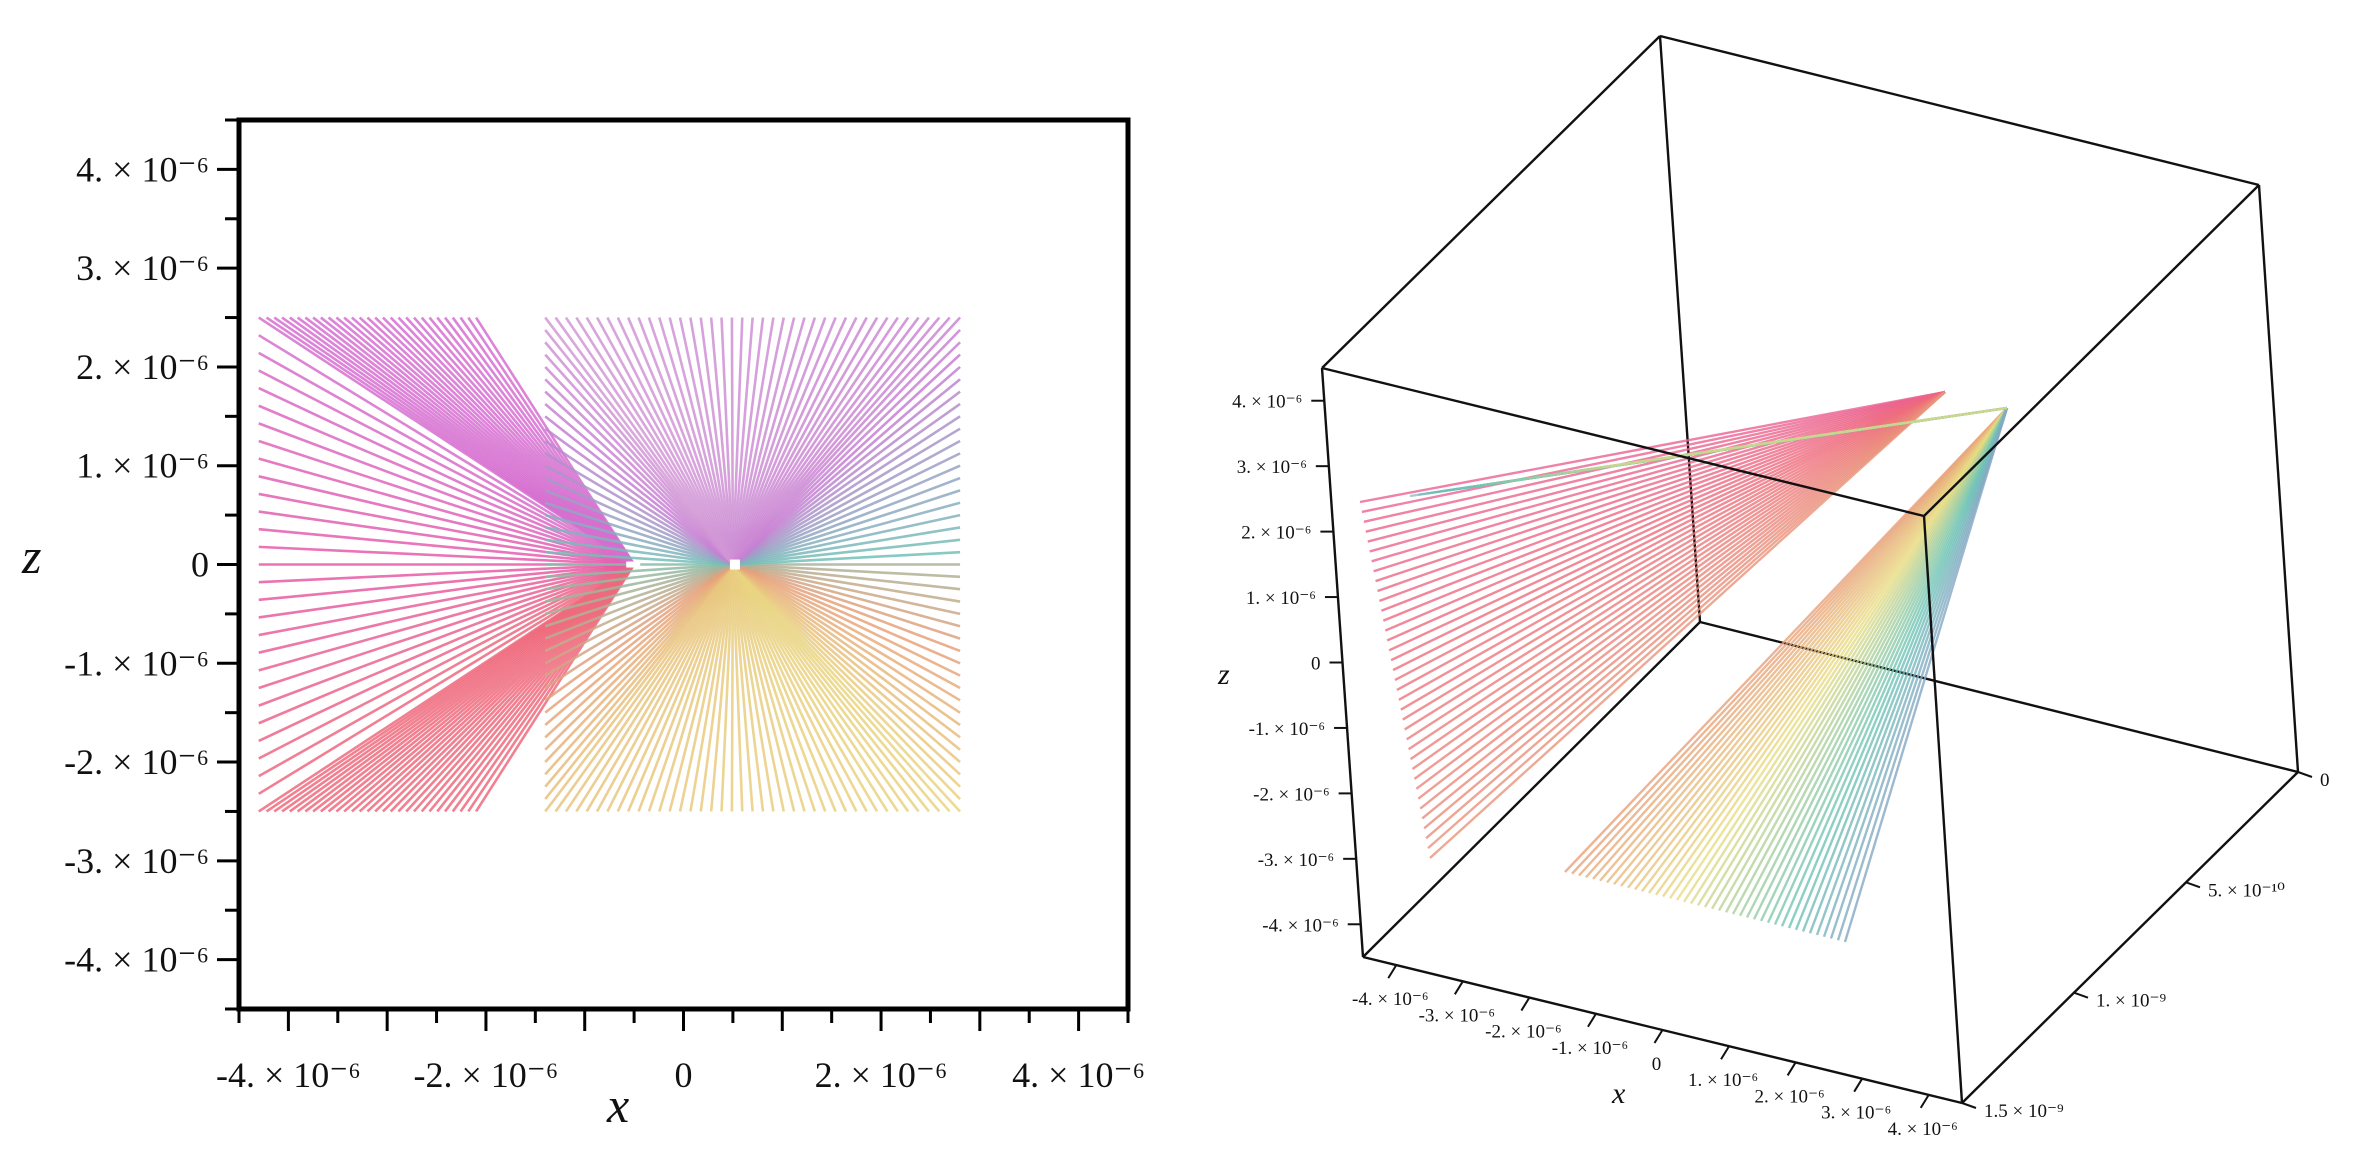 This screenshot has width=2361, height=1170. I want to click on plot-3d-zlabel: z, so click(1223, 674).